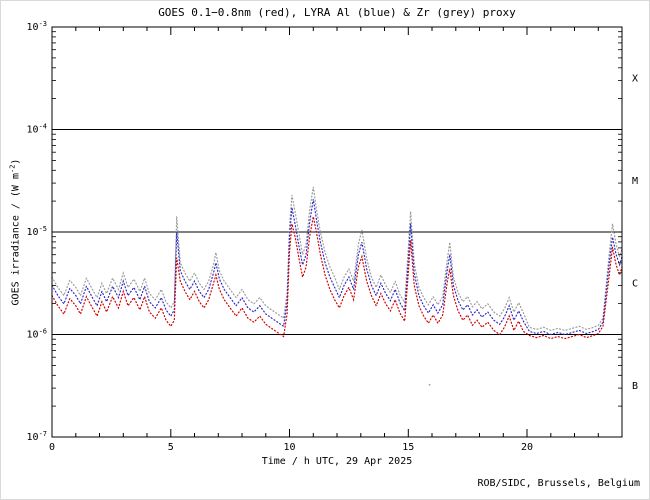  What do you see at coordinates (171, 447) in the screenshot?
I see `x-tick-label: 5` at bounding box center [171, 447].